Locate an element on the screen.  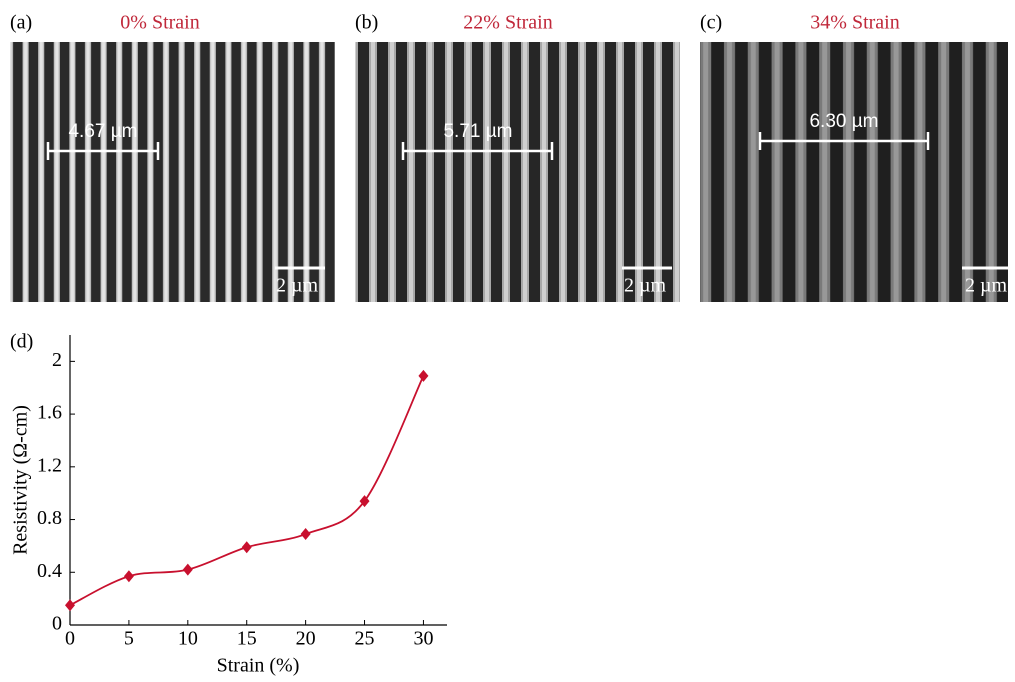
panel-label: (c) is located at coordinates (711, 23).